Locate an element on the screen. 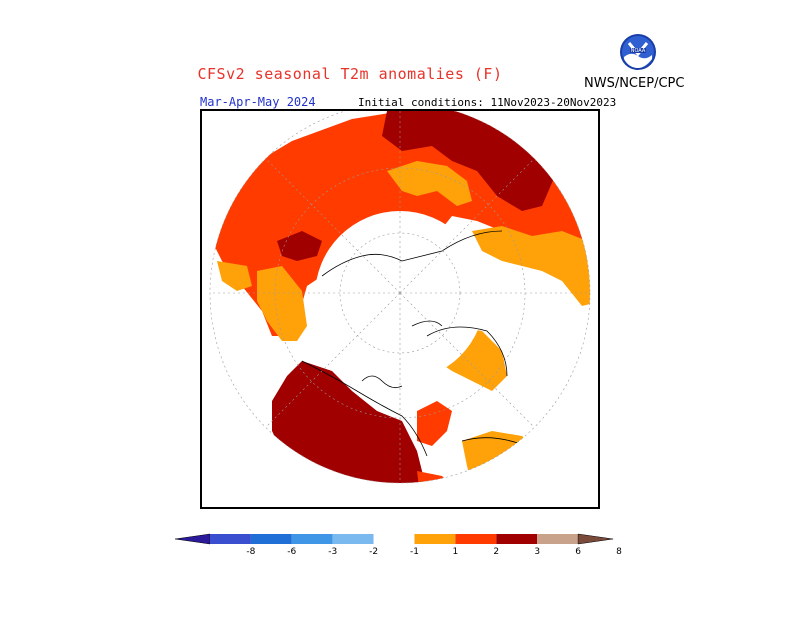 The image size is (800, 618). hudson-moderate-warm is located at coordinates (439, 477).